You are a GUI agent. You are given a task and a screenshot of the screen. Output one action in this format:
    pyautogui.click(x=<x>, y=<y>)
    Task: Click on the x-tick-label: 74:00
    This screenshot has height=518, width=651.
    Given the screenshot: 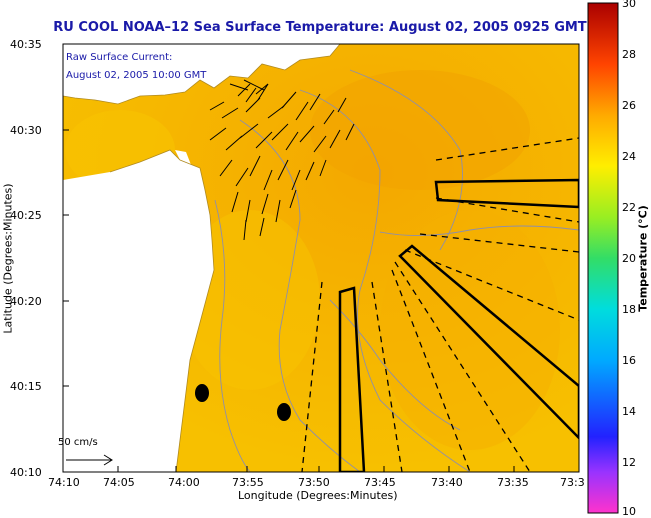 What is the action you would take?
    pyautogui.click(x=184, y=482)
    